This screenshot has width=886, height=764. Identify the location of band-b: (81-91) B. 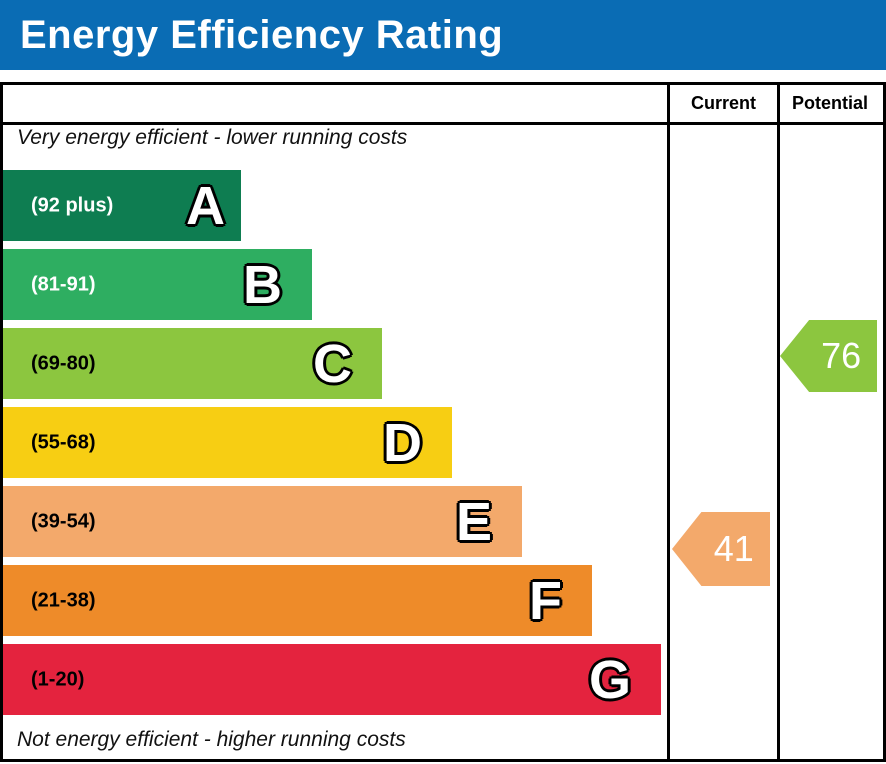
(157, 284).